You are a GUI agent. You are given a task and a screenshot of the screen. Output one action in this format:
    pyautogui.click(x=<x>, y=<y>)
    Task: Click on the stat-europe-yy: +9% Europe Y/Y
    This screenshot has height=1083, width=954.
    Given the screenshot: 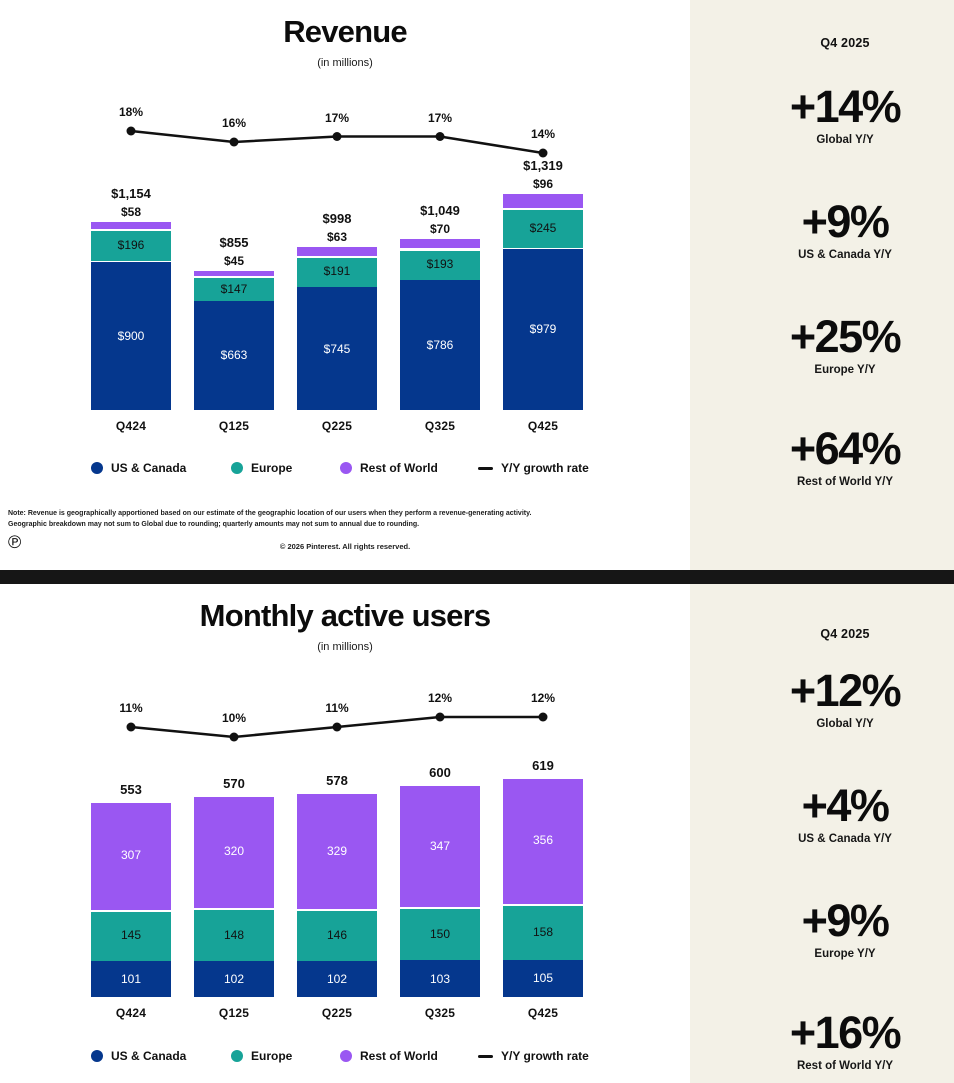 What is the action you would take?
    pyautogui.click(x=845, y=929)
    